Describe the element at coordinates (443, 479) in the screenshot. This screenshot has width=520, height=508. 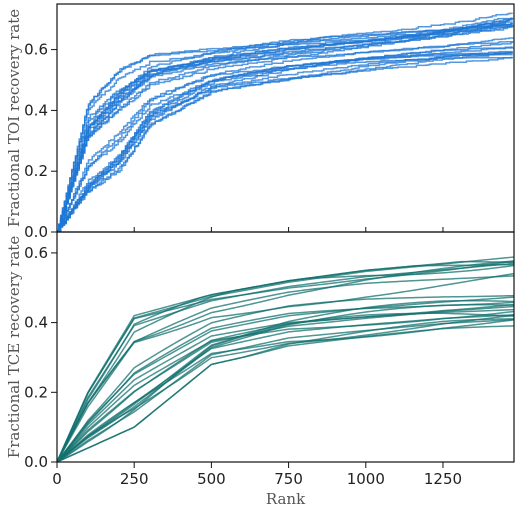
I see `x-tick-label: 1250` at that location.